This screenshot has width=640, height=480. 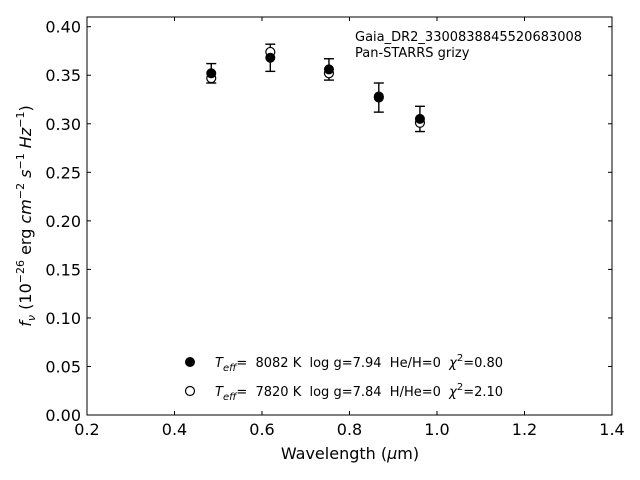 I want to click on x-tick-label: 1.0, so click(x=436, y=429).